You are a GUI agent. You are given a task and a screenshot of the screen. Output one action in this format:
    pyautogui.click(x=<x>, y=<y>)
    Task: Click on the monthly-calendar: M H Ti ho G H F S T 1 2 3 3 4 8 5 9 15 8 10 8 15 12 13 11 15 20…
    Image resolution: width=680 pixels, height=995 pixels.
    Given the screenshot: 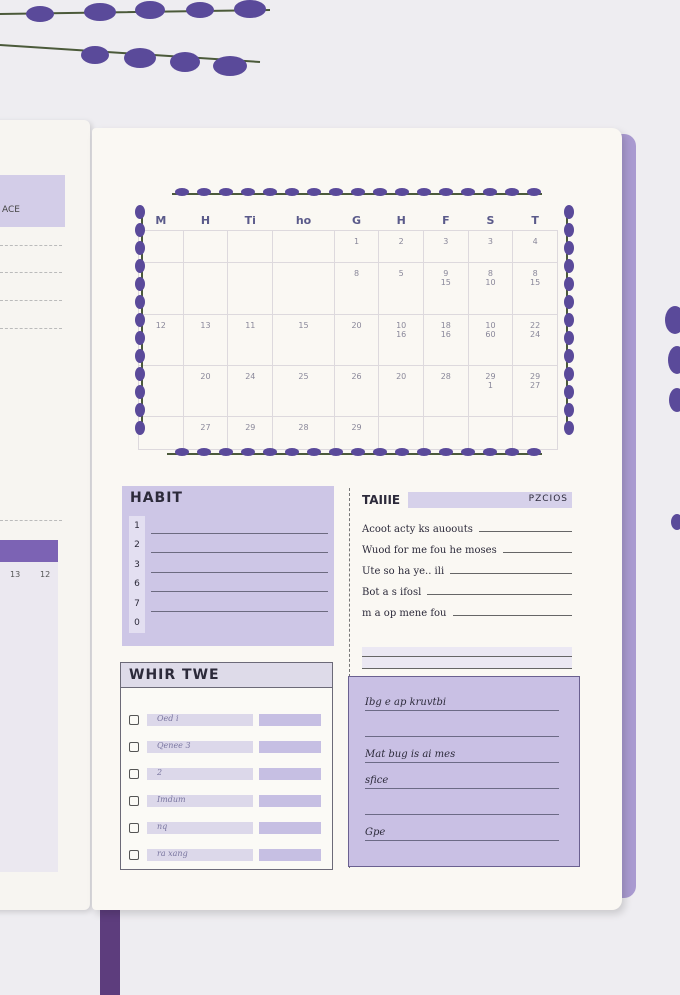 What is the action you would take?
    pyautogui.click(x=348, y=331)
    